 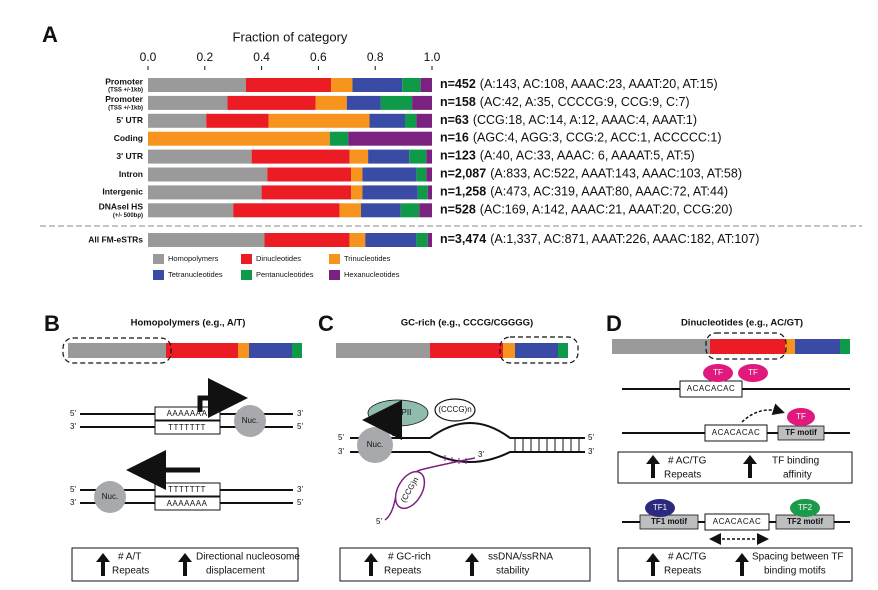 What do you see at coordinates (129, 156) in the screenshot?
I see `category-label: 3' UTR` at bounding box center [129, 156].